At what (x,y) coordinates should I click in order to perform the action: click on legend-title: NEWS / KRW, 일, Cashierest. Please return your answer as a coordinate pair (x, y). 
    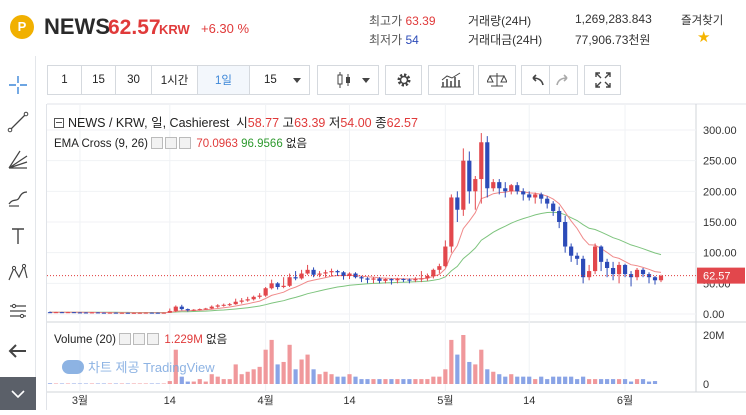
    Looking at the image, I should click on (148, 123).